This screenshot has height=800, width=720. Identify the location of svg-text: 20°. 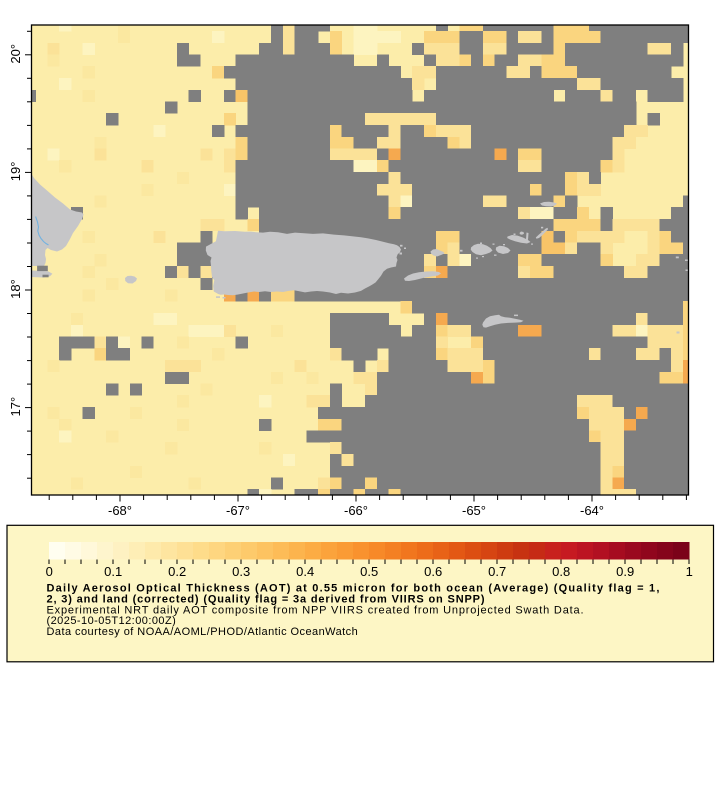
(15, 54).